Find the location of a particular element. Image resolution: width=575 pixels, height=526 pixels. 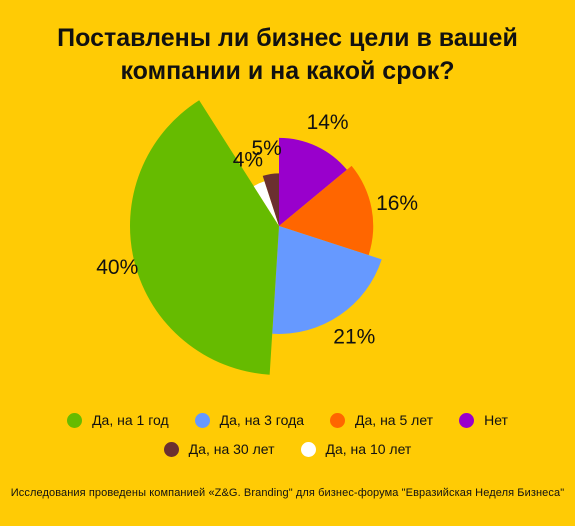

slice-label-0: 14% is located at coordinates (328, 122).